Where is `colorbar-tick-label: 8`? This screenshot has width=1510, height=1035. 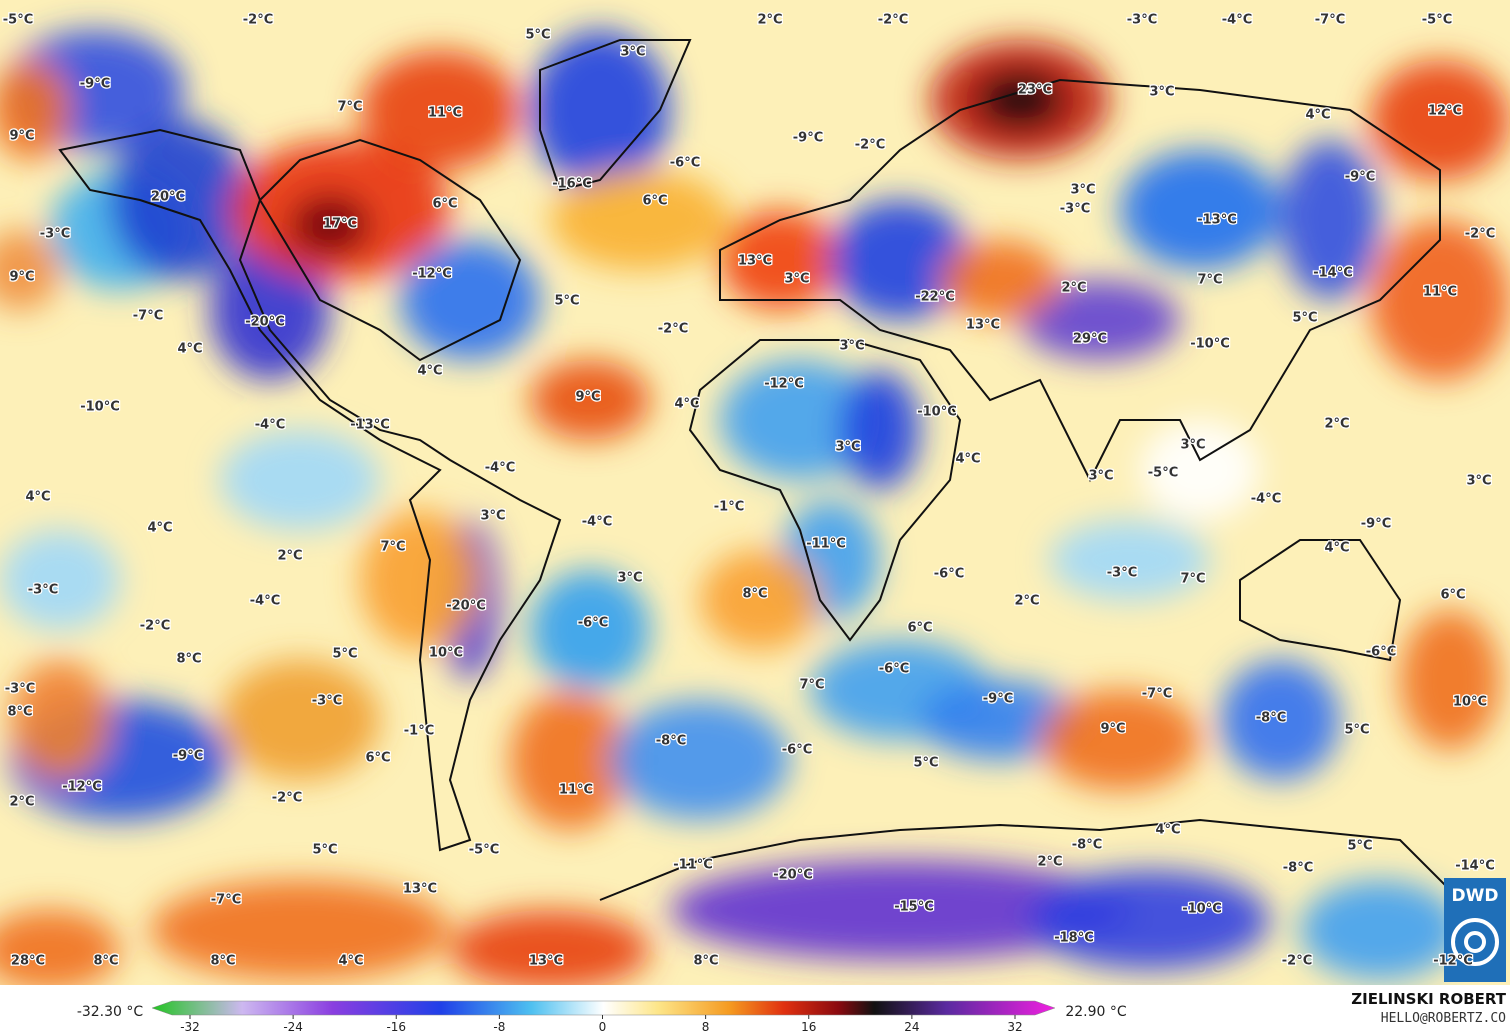 colorbar-tick-label: 8 is located at coordinates (706, 1027).